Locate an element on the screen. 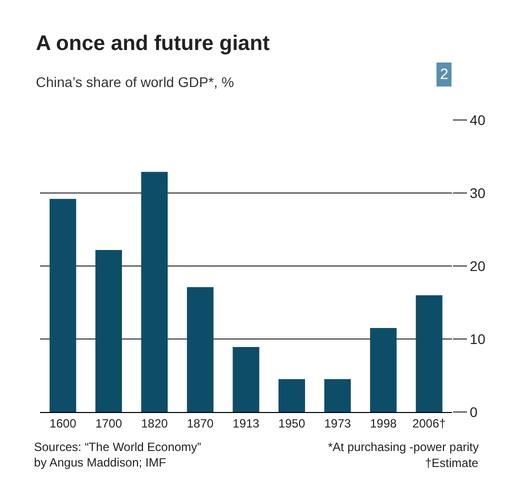  y-tick-label: 0 is located at coordinates (474, 412).